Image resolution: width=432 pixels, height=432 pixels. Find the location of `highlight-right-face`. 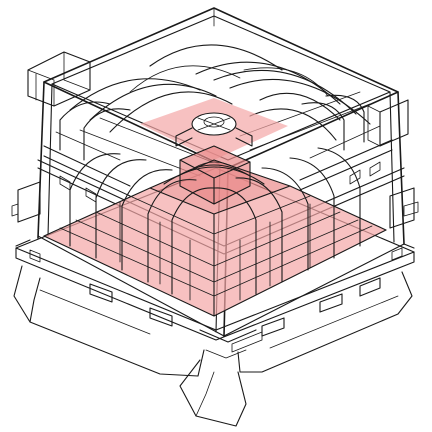

highlight-right-face is located at coordinates (300, 251).